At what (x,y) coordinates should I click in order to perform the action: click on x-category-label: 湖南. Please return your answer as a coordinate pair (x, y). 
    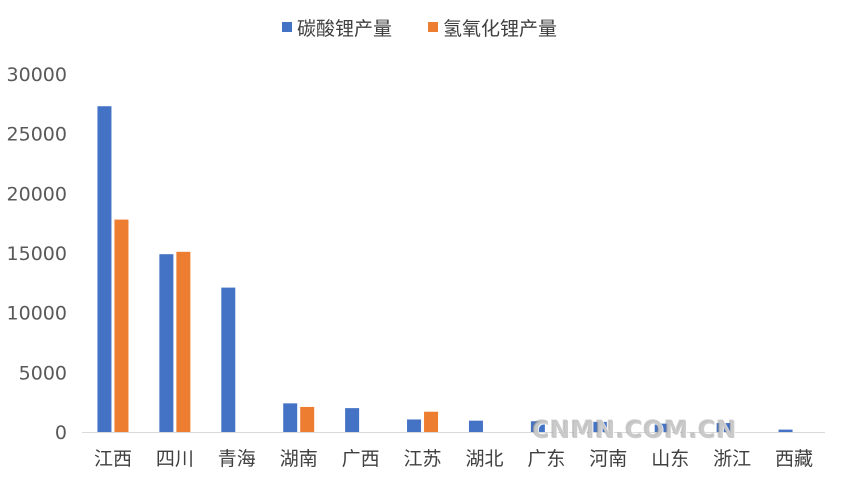
    Looking at the image, I should click on (299, 459).